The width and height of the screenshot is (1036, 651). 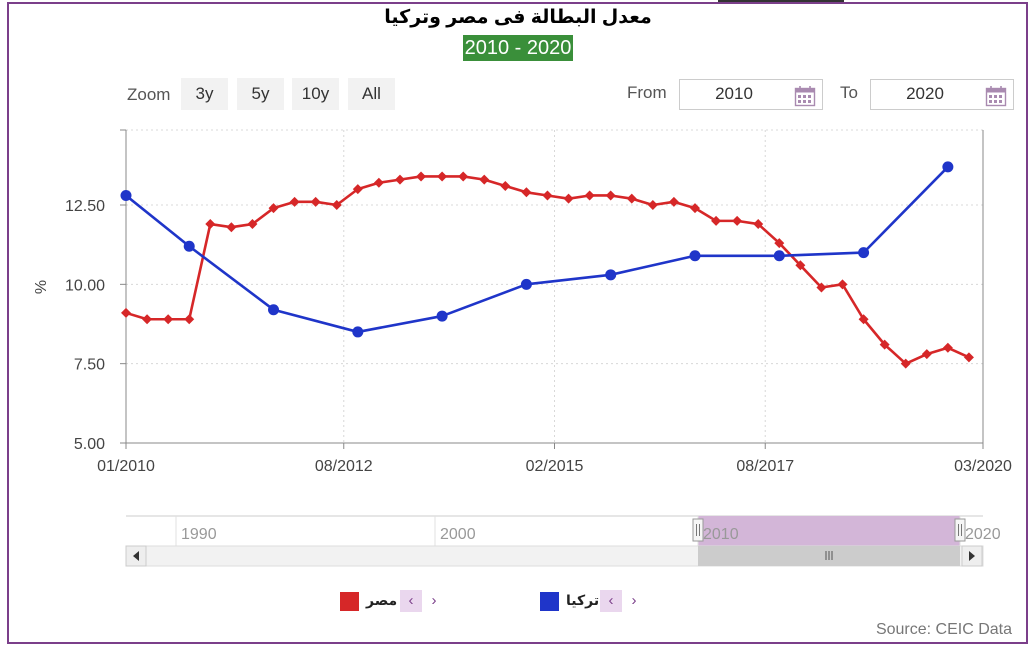 What do you see at coordinates (349, 601) in the screenshot?
I see `legend-swatch-egypt` at bounding box center [349, 601].